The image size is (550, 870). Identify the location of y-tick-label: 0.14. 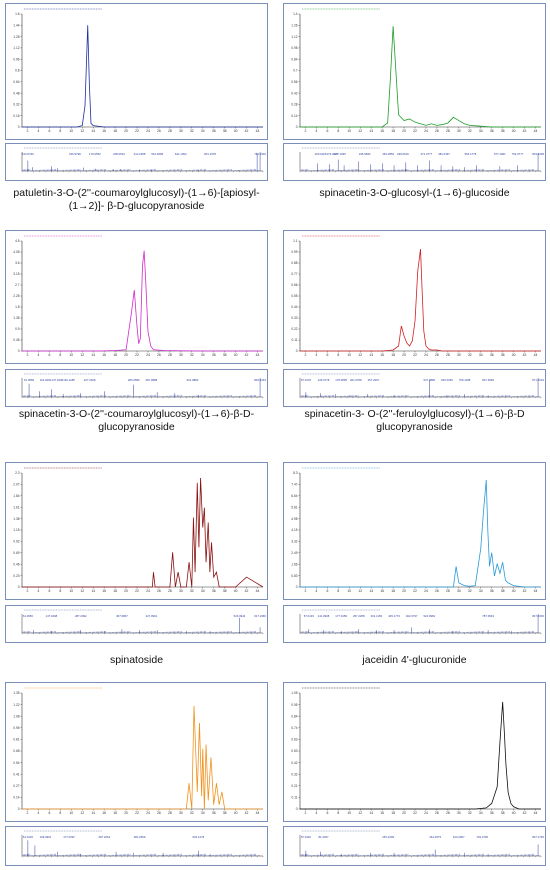
(16, 798).